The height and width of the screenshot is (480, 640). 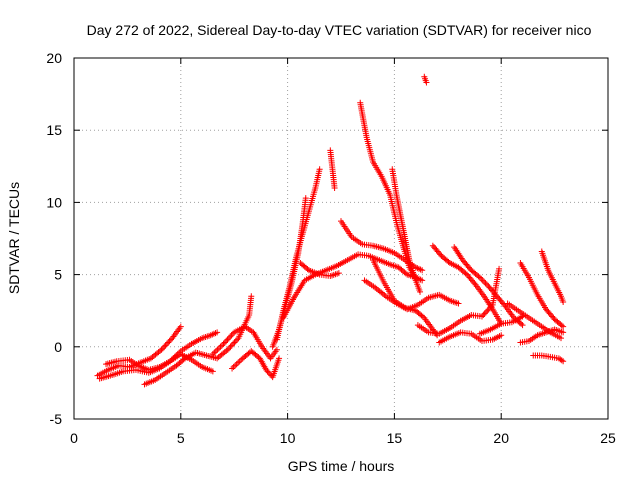 What do you see at coordinates (608, 438) in the screenshot?
I see `x-tick-label: 25` at bounding box center [608, 438].